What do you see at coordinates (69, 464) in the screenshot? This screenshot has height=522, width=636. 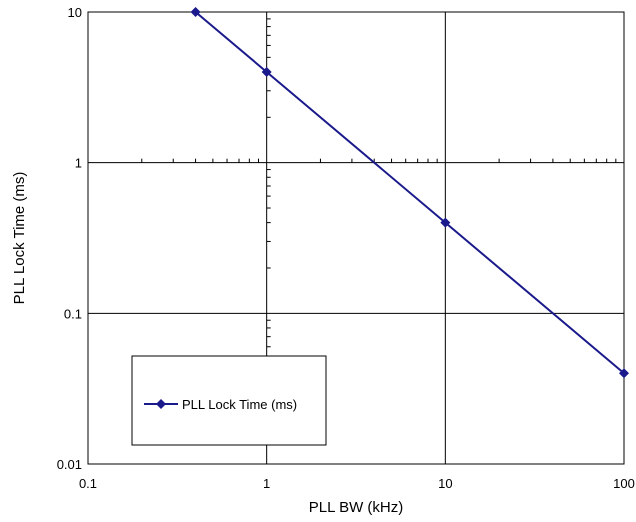 I see `y-tick-label: 0.01` at bounding box center [69, 464].